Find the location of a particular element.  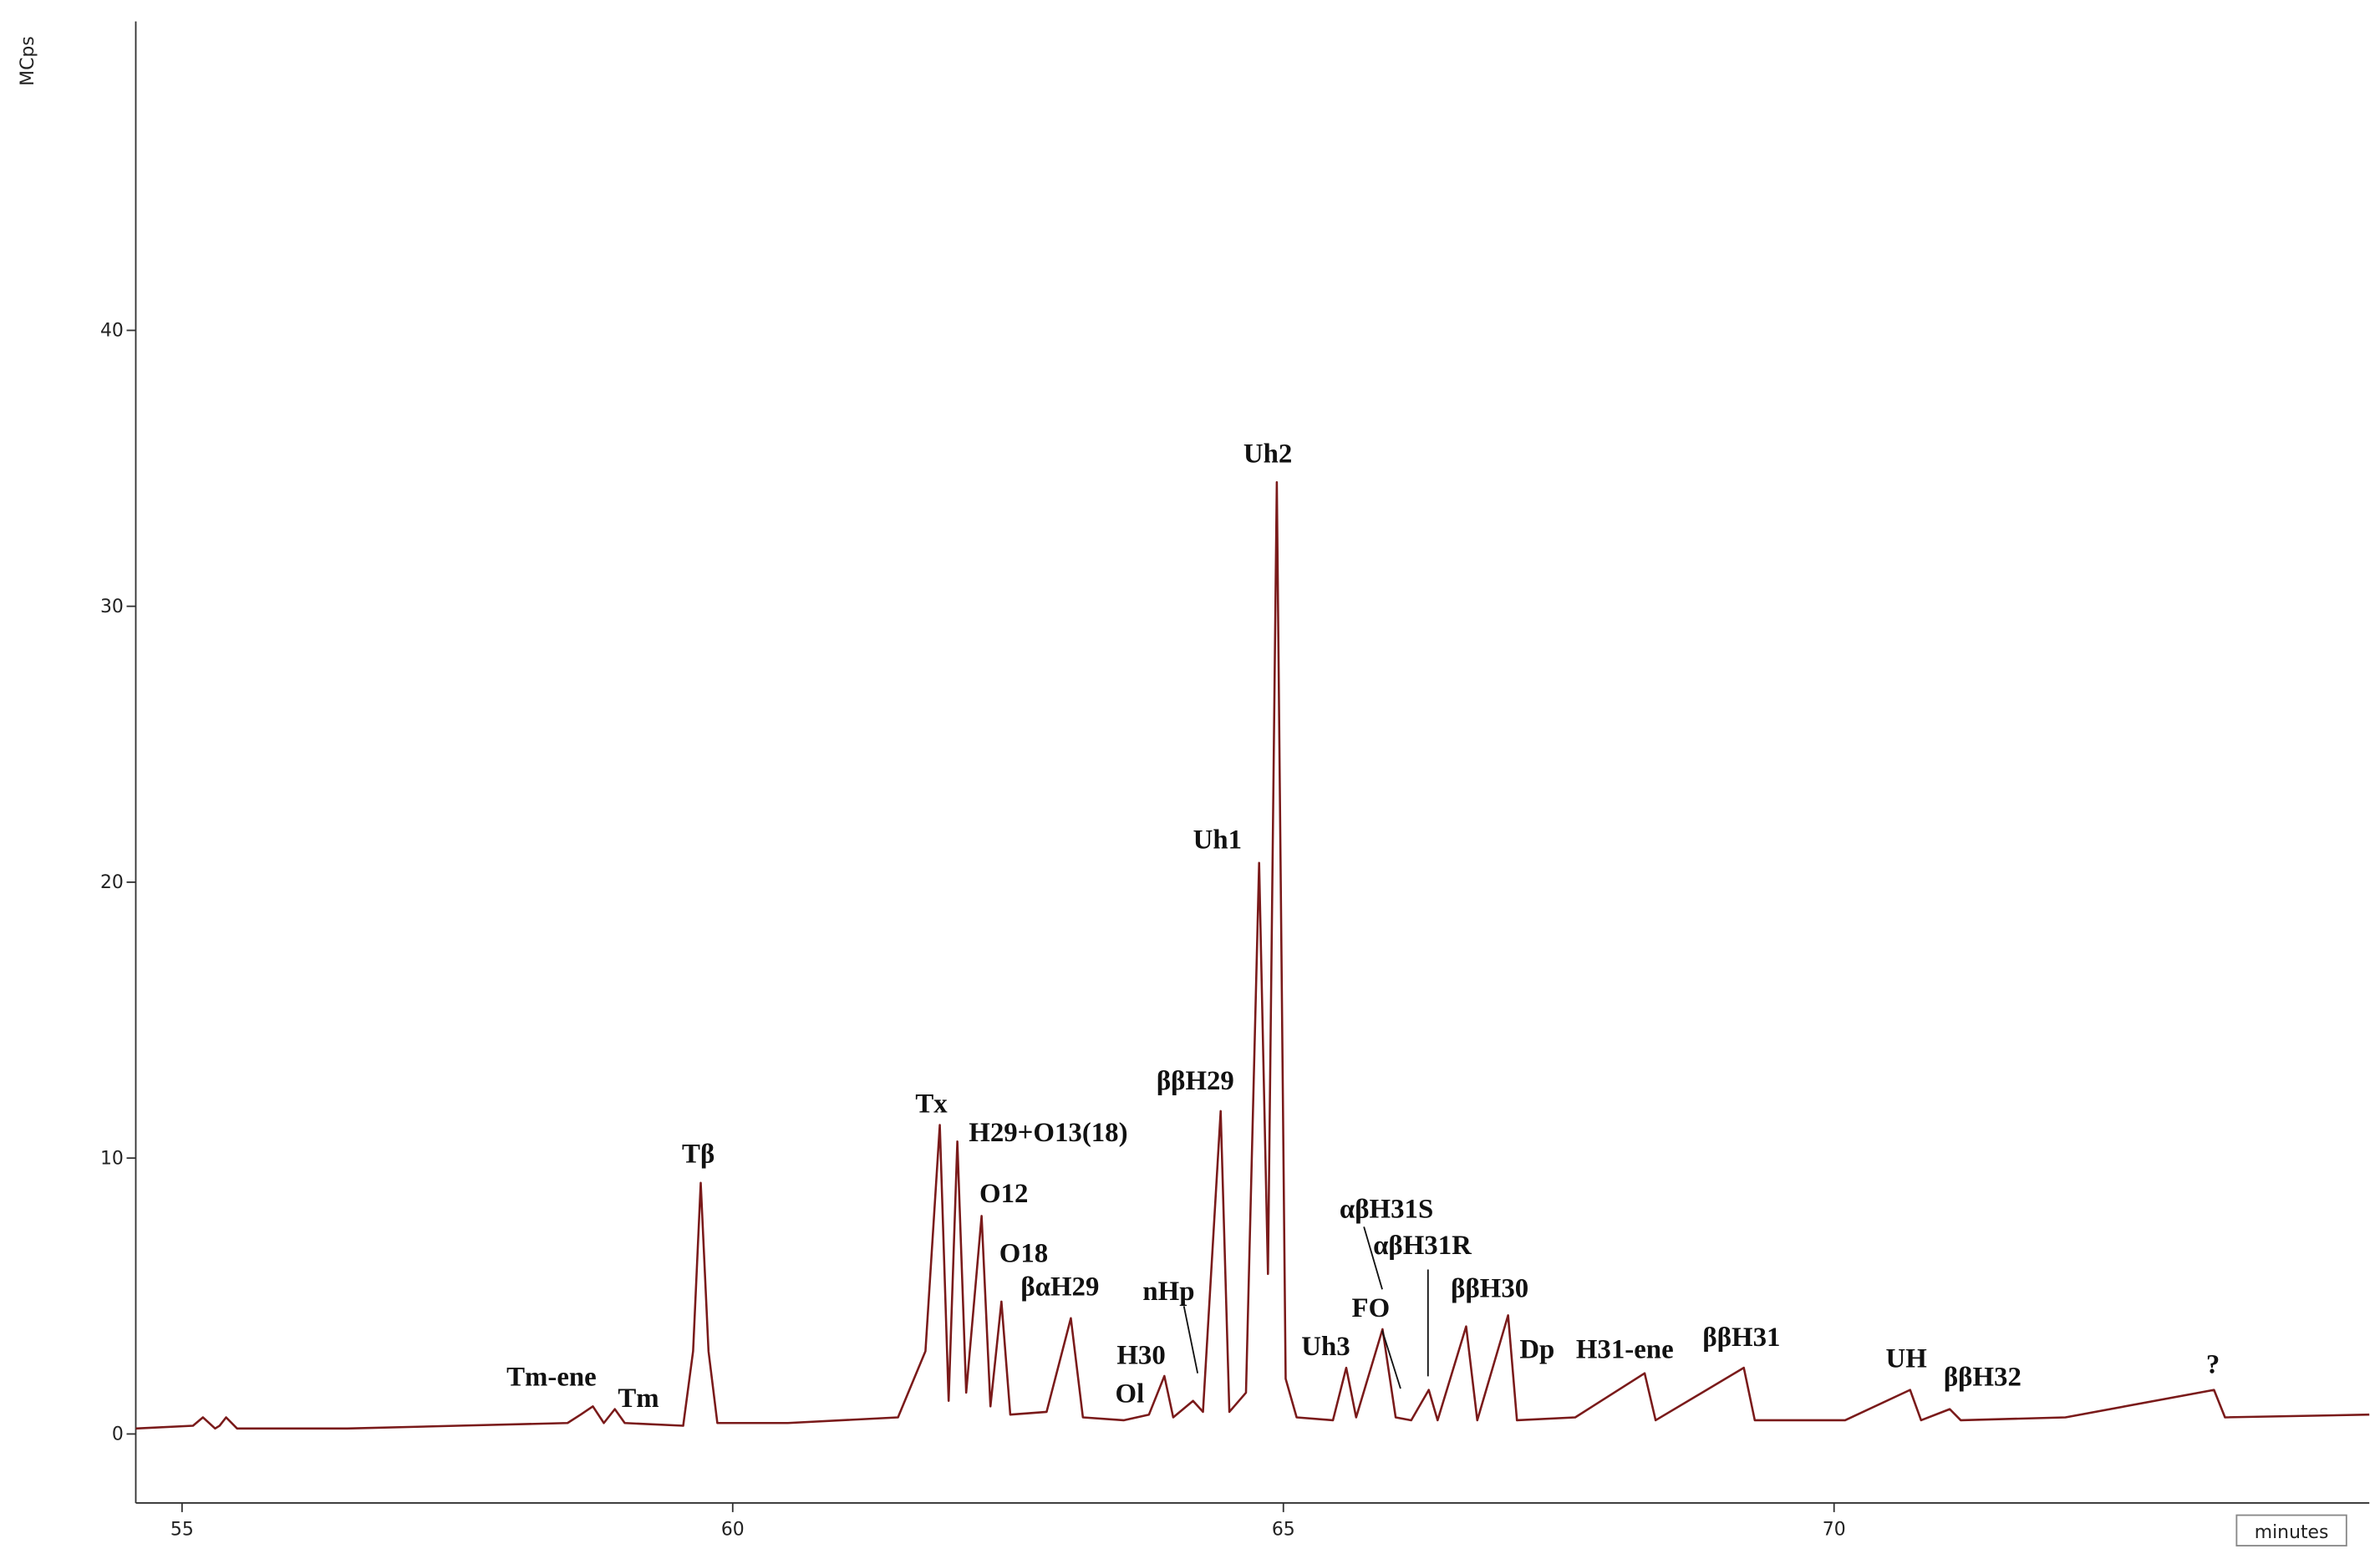

y-tick-label: 10 is located at coordinates (112, 1158).